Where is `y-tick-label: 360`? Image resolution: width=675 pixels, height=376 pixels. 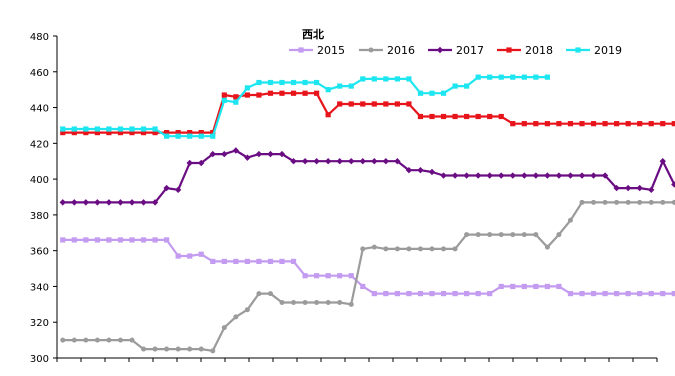
y-tick-label: 360 is located at coordinates (39, 252).